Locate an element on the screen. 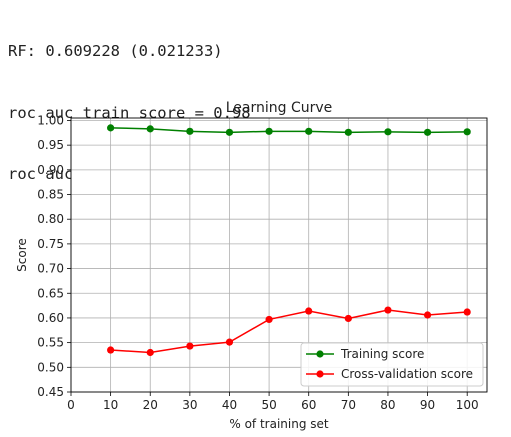  legend-box is located at coordinates (392, 364).